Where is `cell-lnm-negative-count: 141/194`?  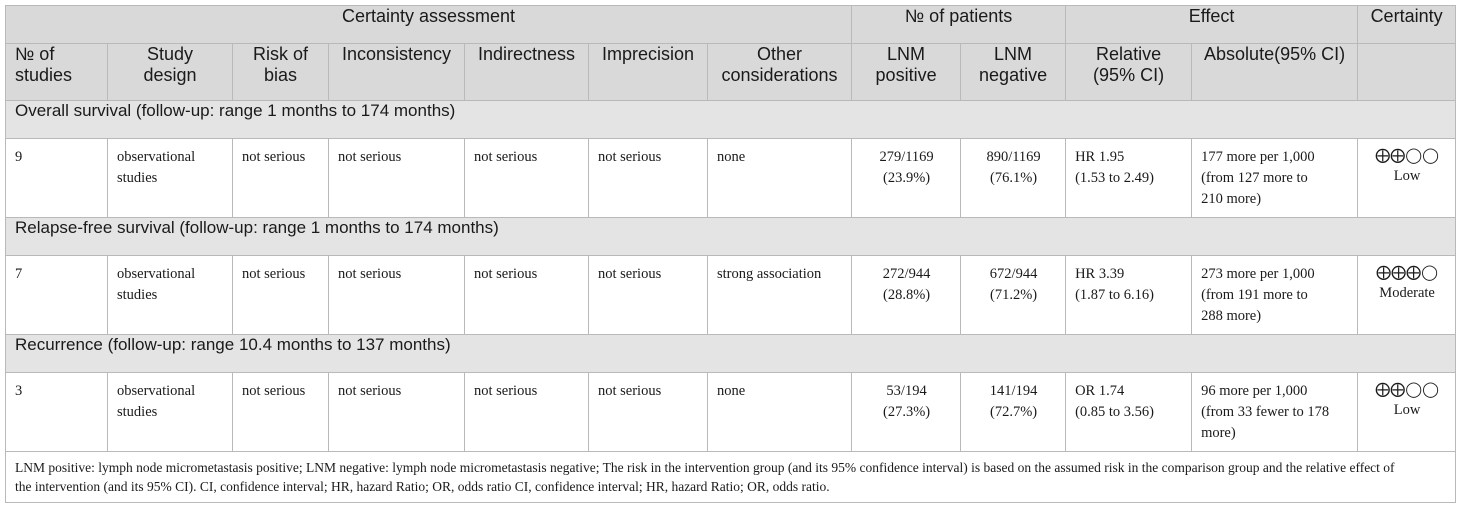 cell-lnm-negative-count: 141/194 is located at coordinates (1013, 391).